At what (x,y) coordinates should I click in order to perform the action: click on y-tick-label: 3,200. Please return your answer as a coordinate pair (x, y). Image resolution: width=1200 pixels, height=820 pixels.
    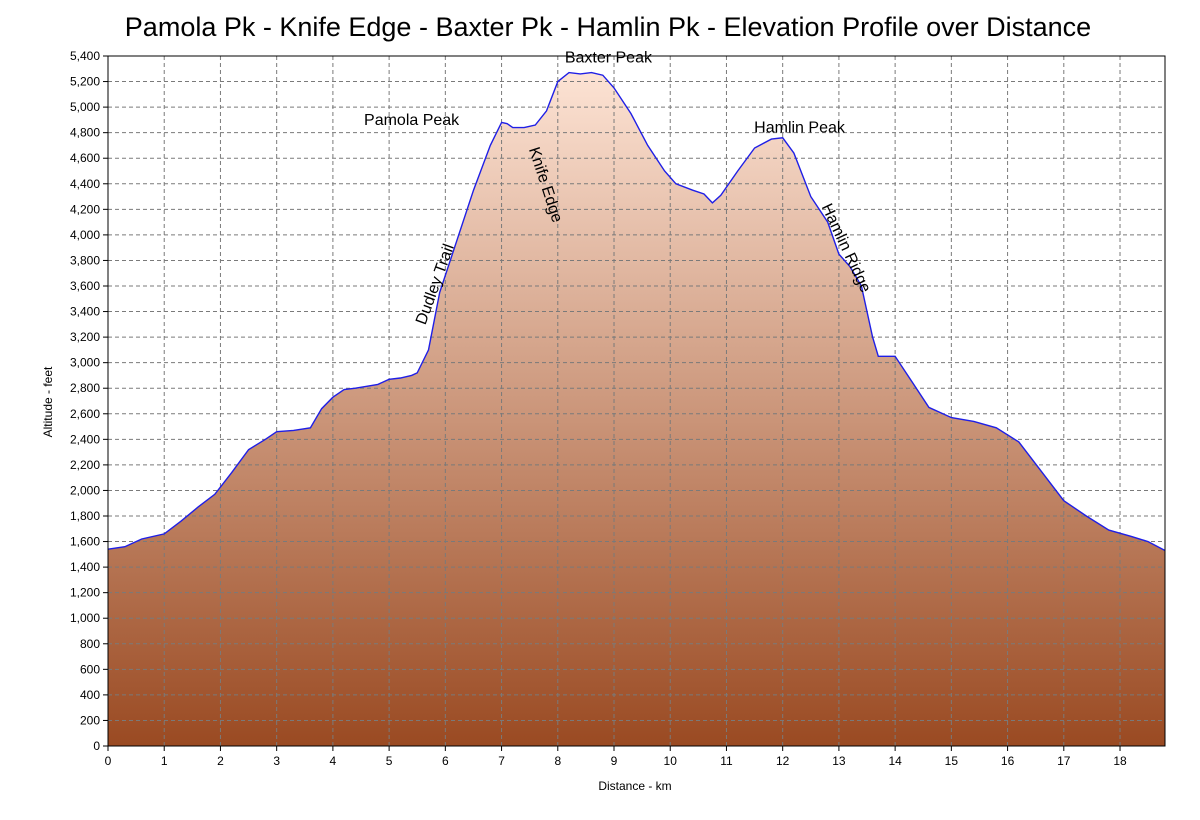
    Looking at the image, I should click on (85, 337).